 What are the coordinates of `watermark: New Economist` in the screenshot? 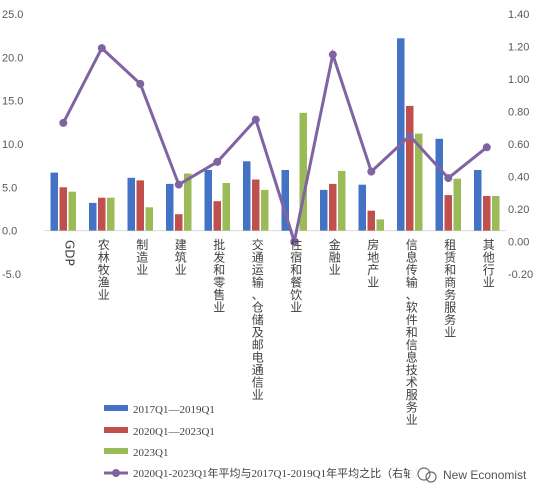 It's located at (481, 474).